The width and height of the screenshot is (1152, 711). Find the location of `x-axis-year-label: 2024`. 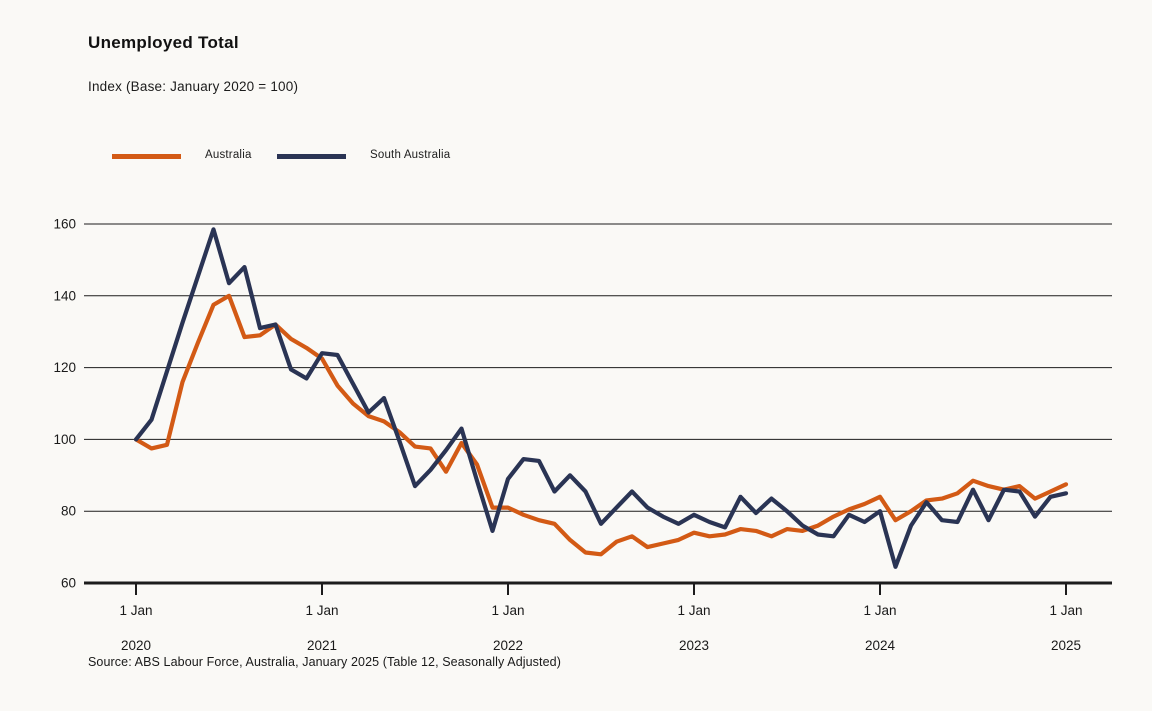

x-axis-year-label: 2024 is located at coordinates (880, 645).